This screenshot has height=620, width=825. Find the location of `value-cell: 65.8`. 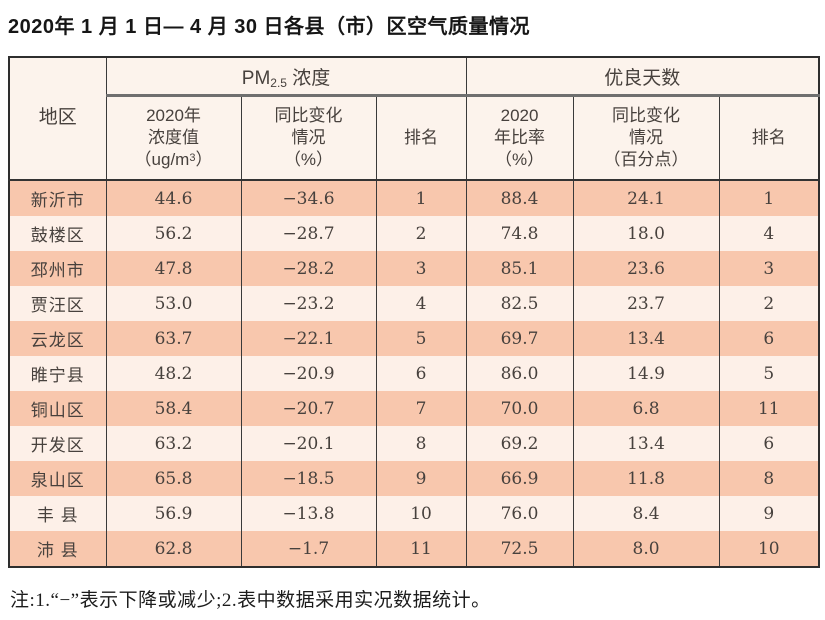

value-cell: 65.8 is located at coordinates (173, 478).